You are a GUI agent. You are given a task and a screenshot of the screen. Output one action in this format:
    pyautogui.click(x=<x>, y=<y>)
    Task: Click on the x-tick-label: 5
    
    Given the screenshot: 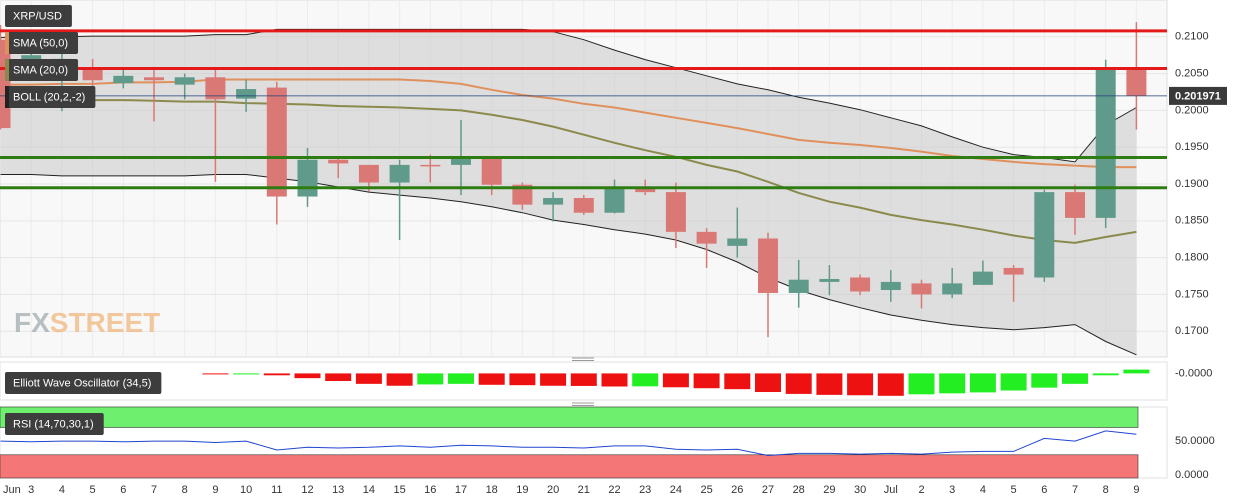 What is the action you would take?
    pyautogui.click(x=1014, y=490)
    